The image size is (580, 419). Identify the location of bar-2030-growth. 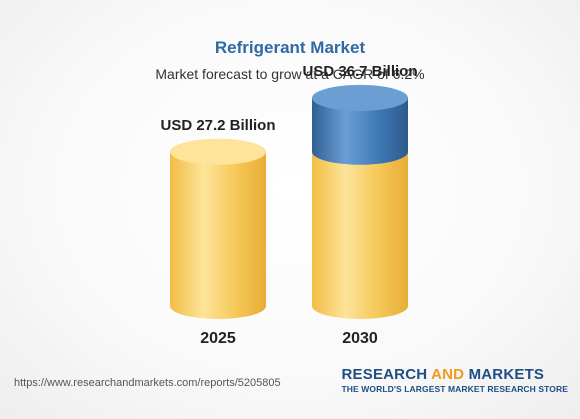
(360, 131).